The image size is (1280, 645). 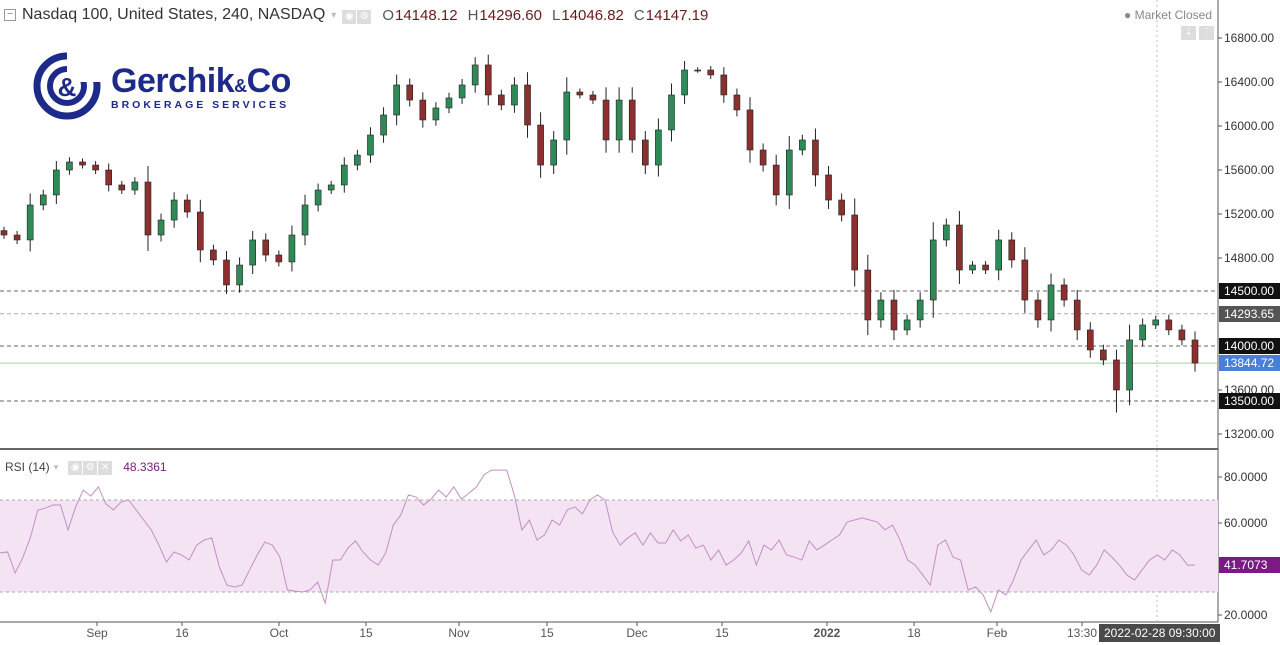 What do you see at coordinates (827, 633) in the screenshot?
I see `time-label: 2022` at bounding box center [827, 633].